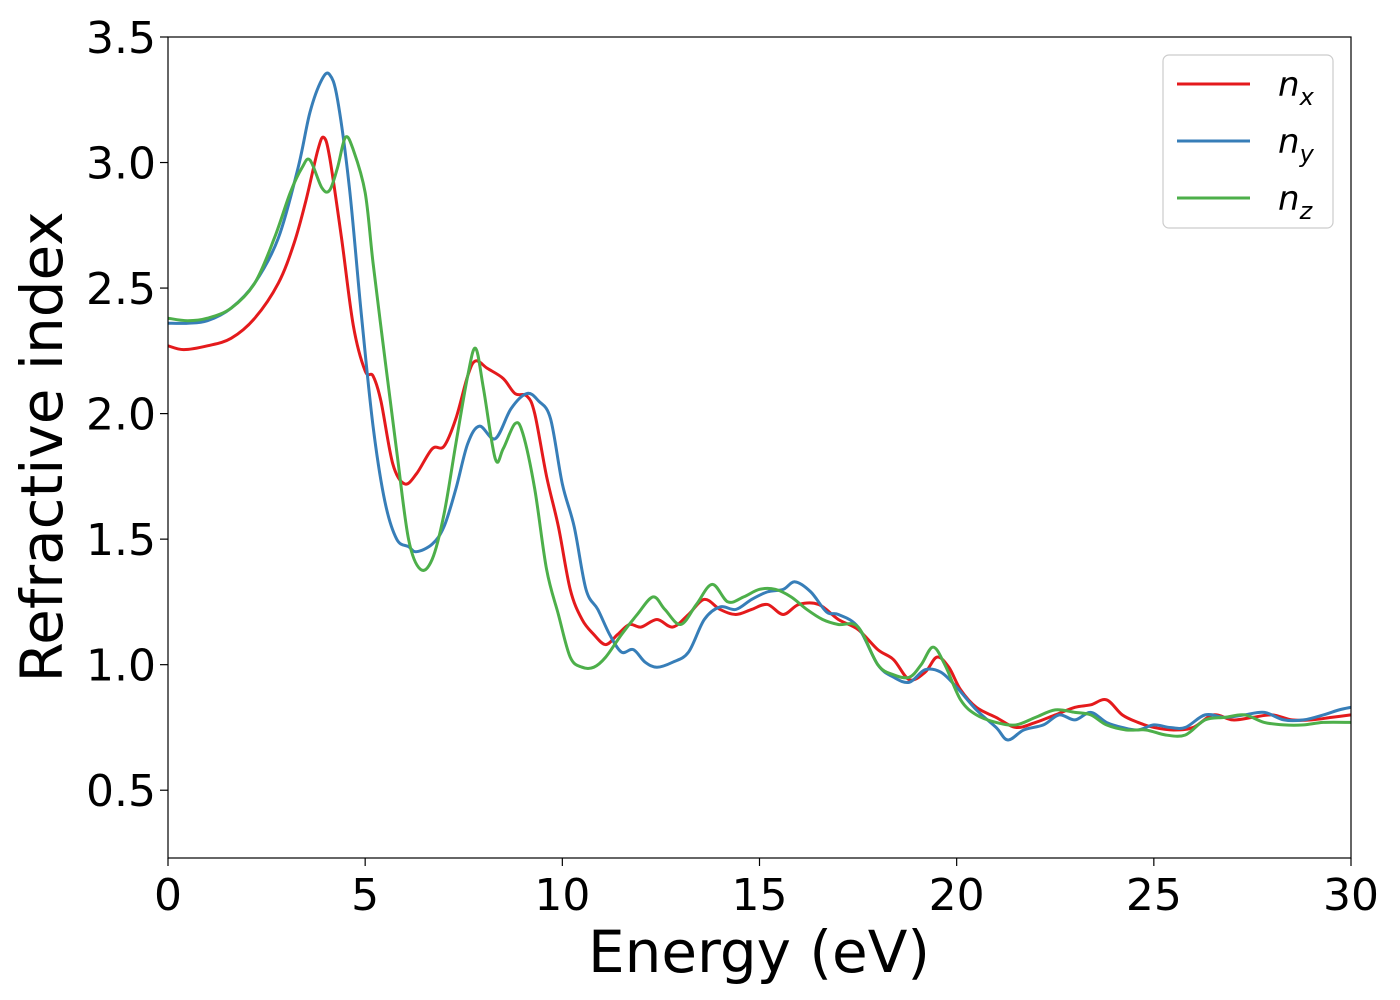 This screenshot has height=1000, width=1400. What do you see at coordinates (42, 446) in the screenshot?
I see `y-axis-label: Refractive index` at bounding box center [42, 446].